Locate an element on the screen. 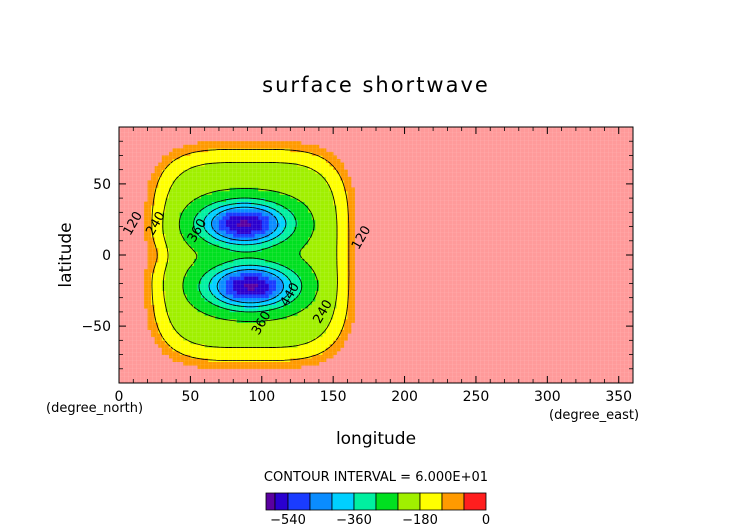  x-tick-label: 150 is located at coordinates (333, 397).